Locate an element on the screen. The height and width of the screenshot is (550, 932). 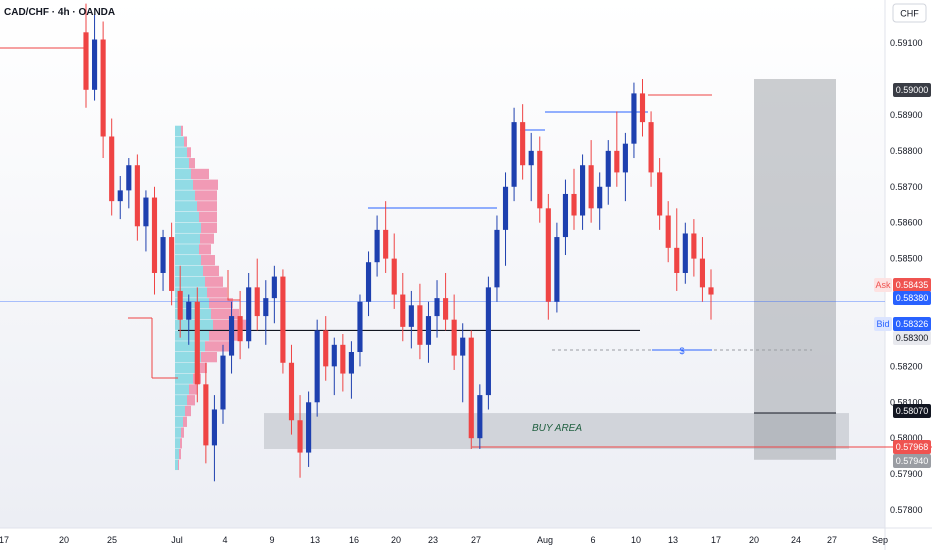
y-tick-label: 0.58100 is located at coordinates (906, 402).